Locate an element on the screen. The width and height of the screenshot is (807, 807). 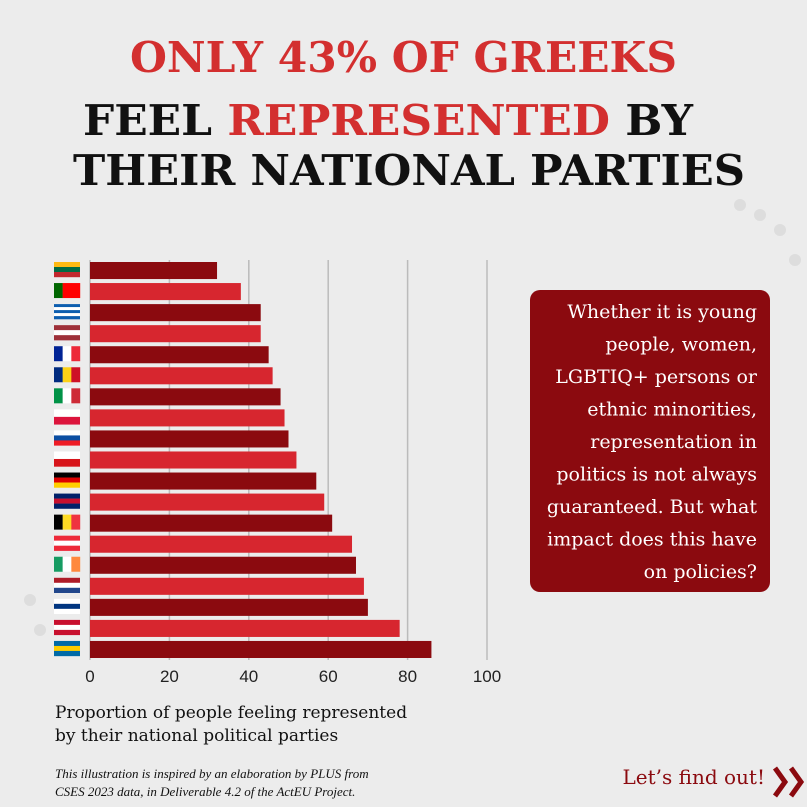
title-segment: BY is located at coordinates (652, 120).